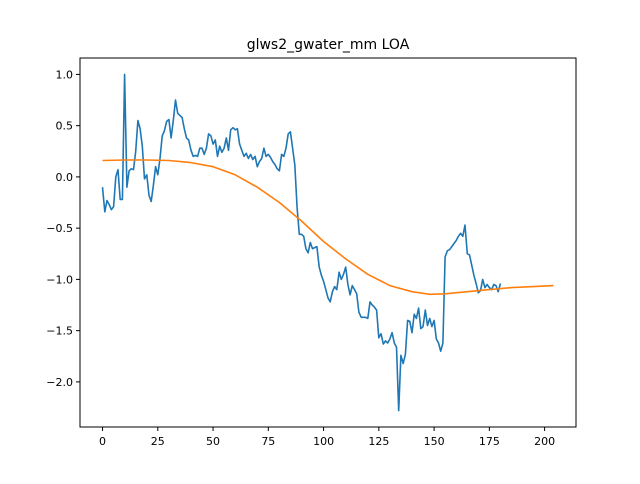  Describe the element at coordinates (65, 74) in the screenshot. I see `y-tick-label: 1.0` at that location.